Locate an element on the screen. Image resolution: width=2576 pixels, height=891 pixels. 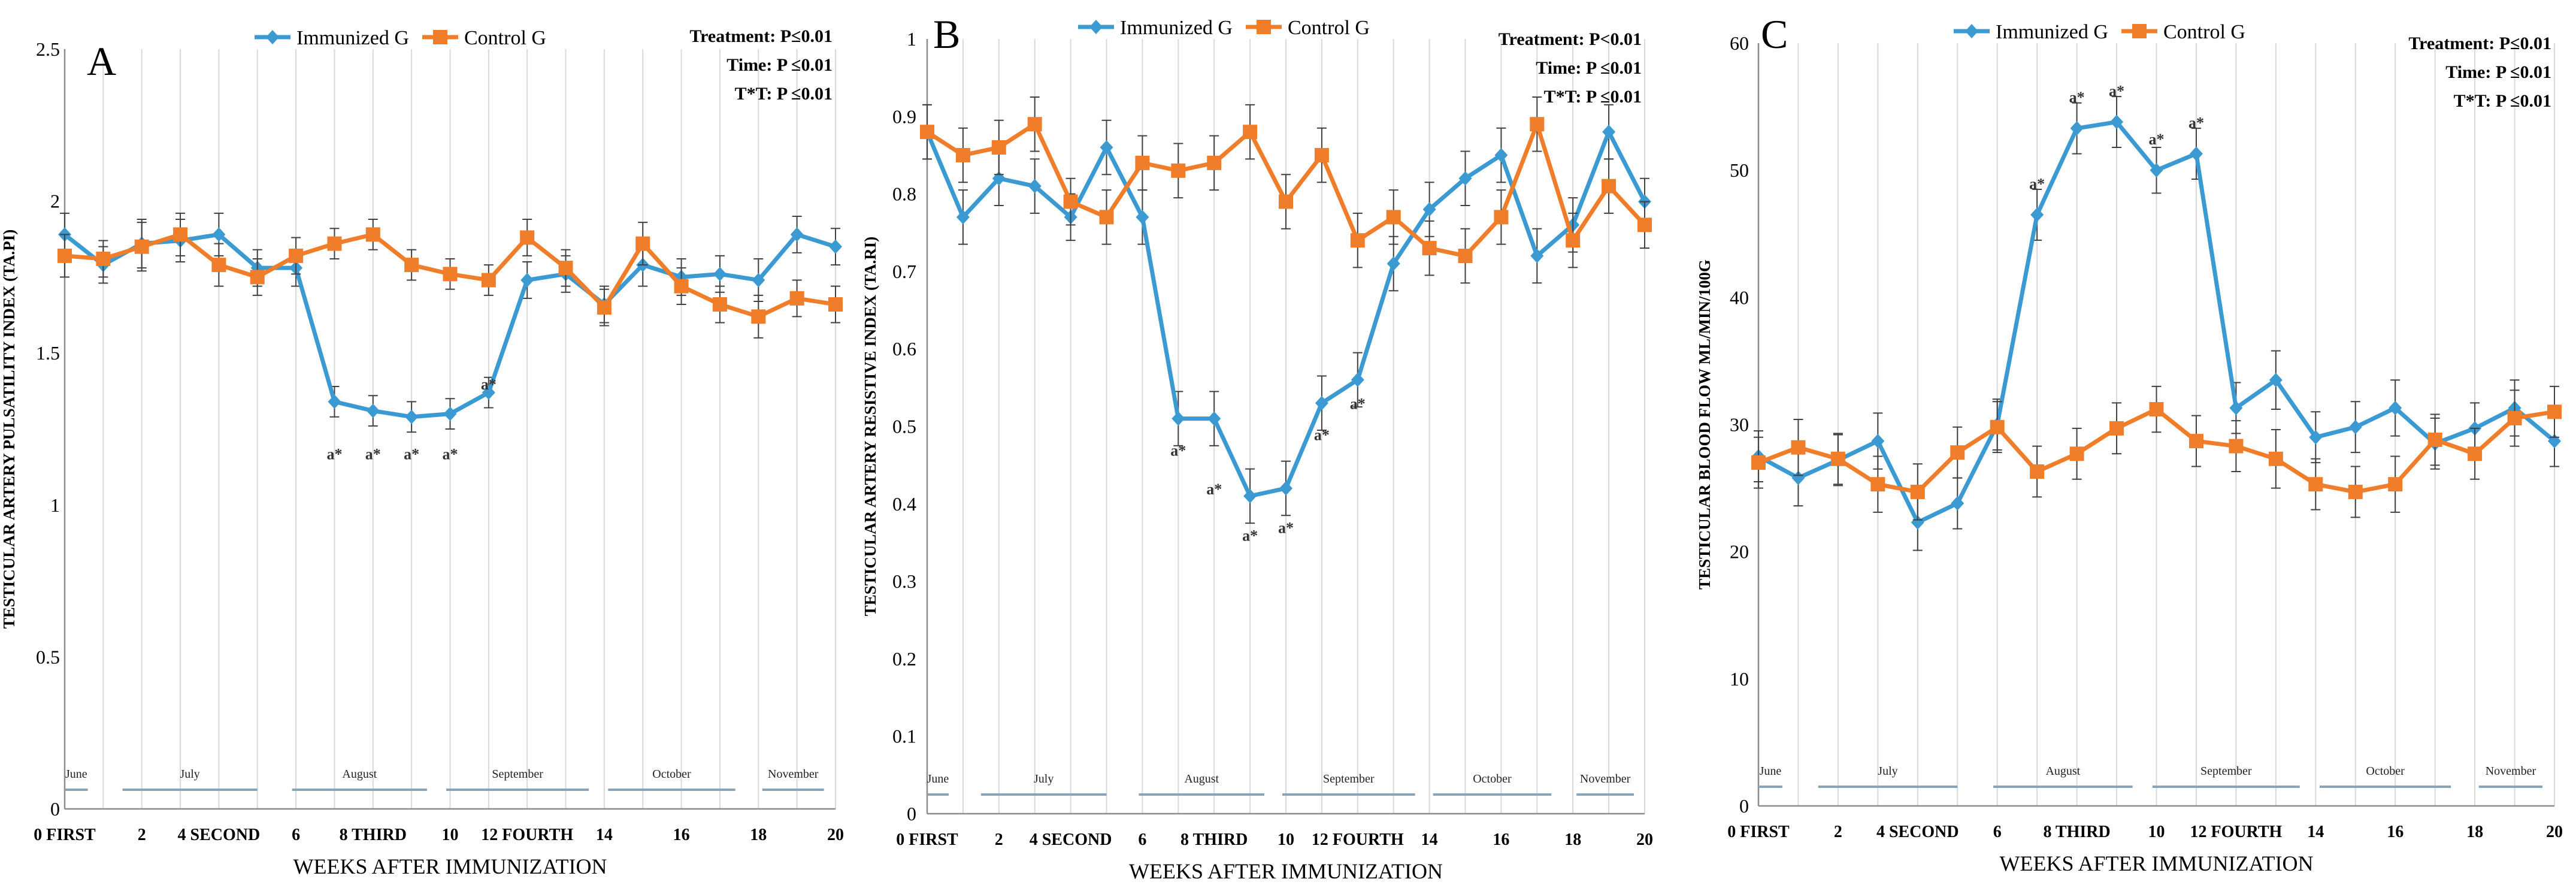
x-tick-label: 8 THIRD is located at coordinates (2076, 832).